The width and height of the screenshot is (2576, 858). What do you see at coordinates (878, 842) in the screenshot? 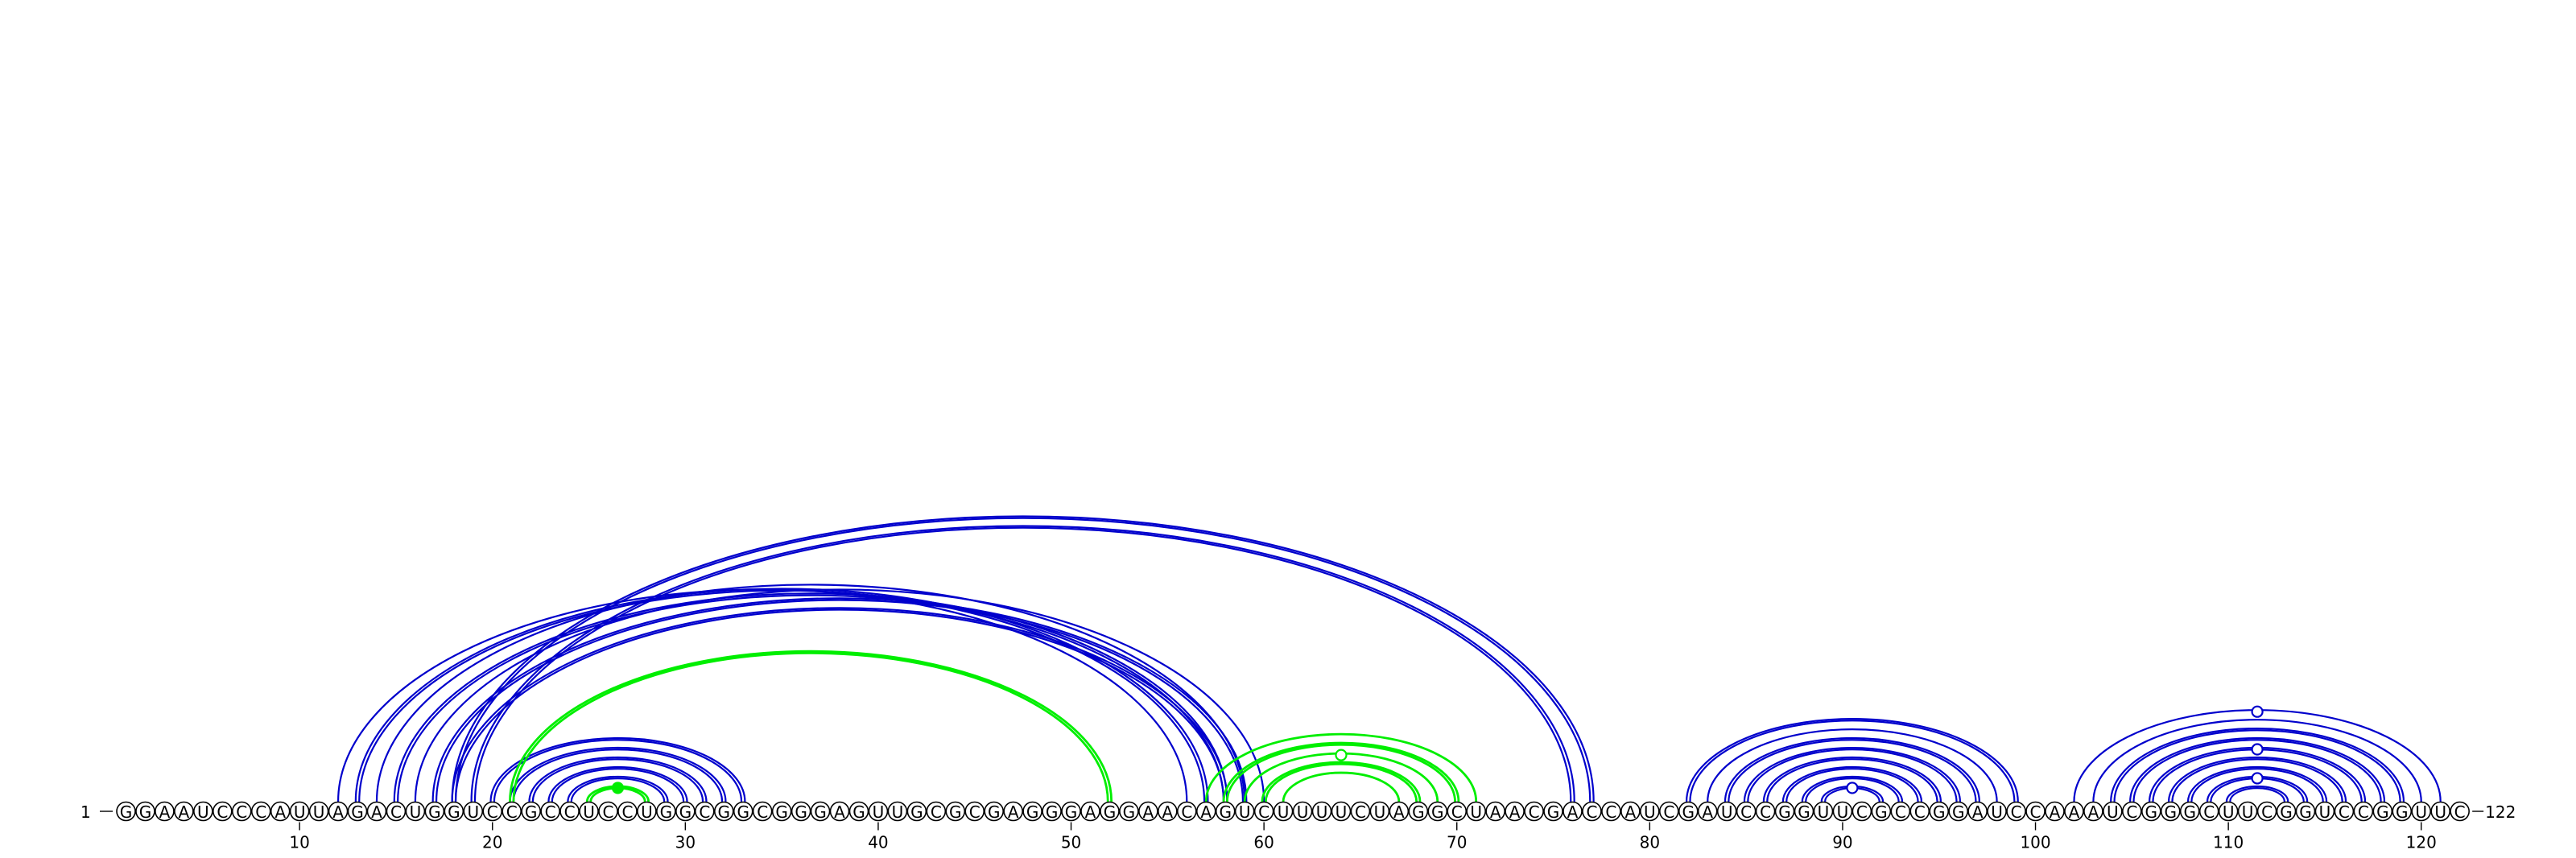
I see `tick-label: 40` at bounding box center [878, 842].